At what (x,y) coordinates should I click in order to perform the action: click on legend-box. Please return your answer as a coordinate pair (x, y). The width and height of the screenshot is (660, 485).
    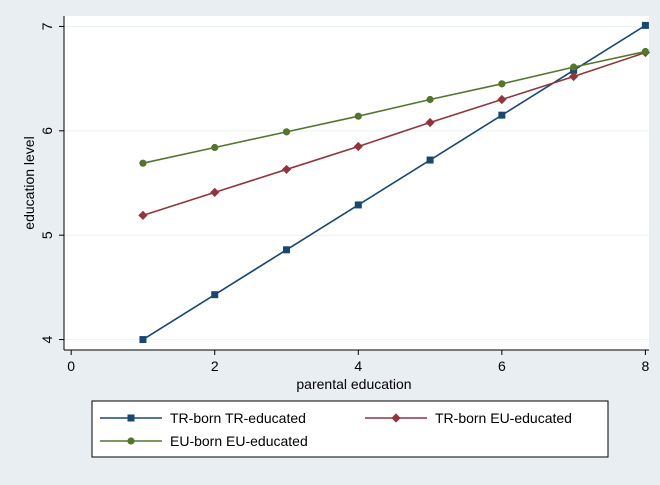
    Looking at the image, I should click on (350, 429).